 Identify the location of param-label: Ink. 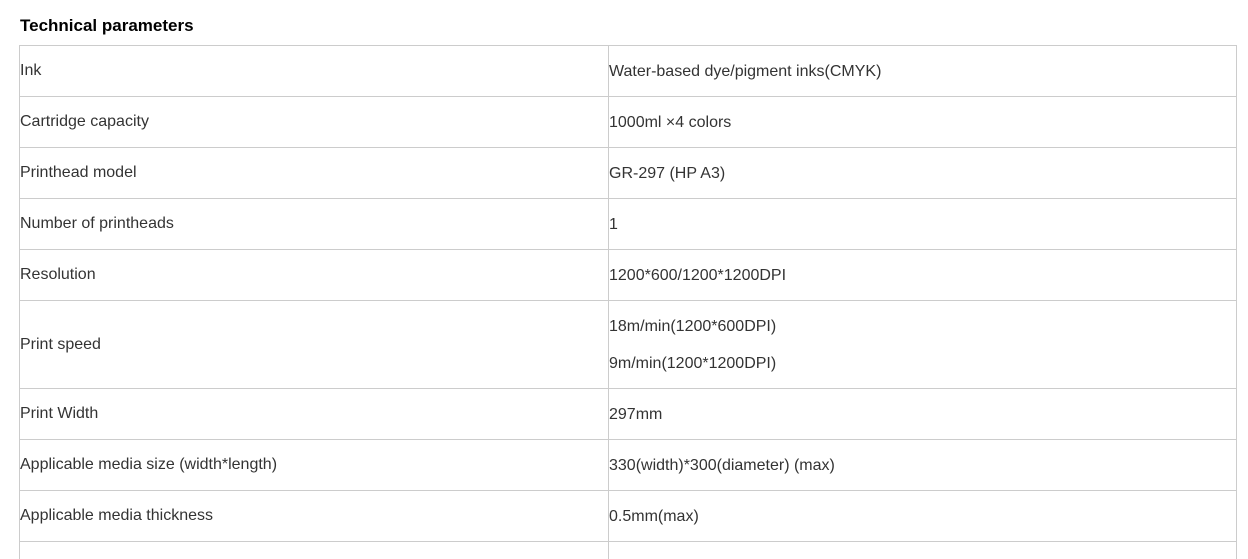
(314, 71).